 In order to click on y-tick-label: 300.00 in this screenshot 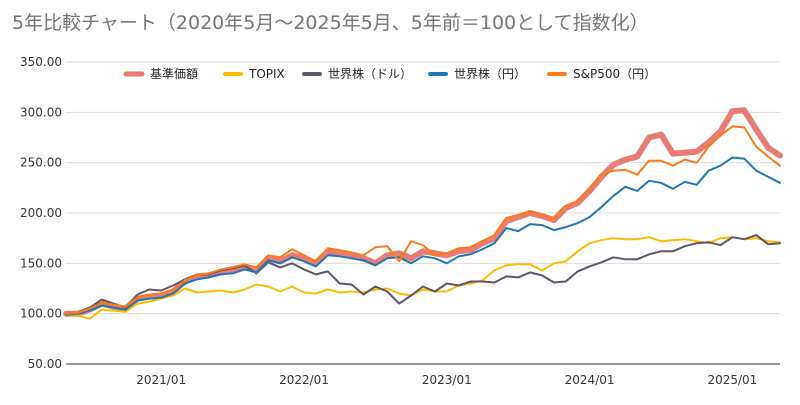, I will do `click(41, 112)`.